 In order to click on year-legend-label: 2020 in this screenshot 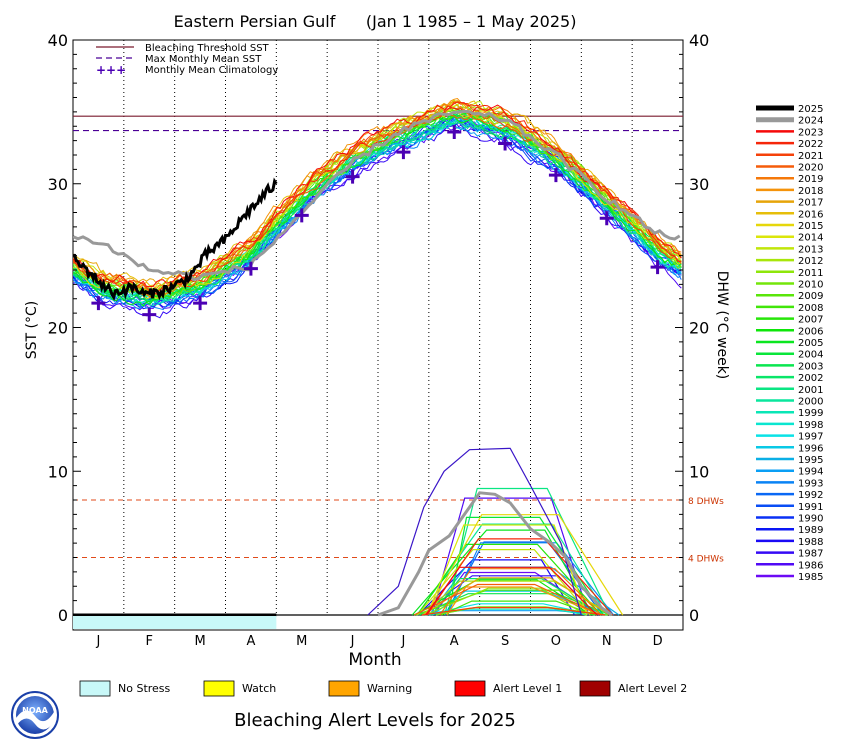, I will do `click(810, 168)`.